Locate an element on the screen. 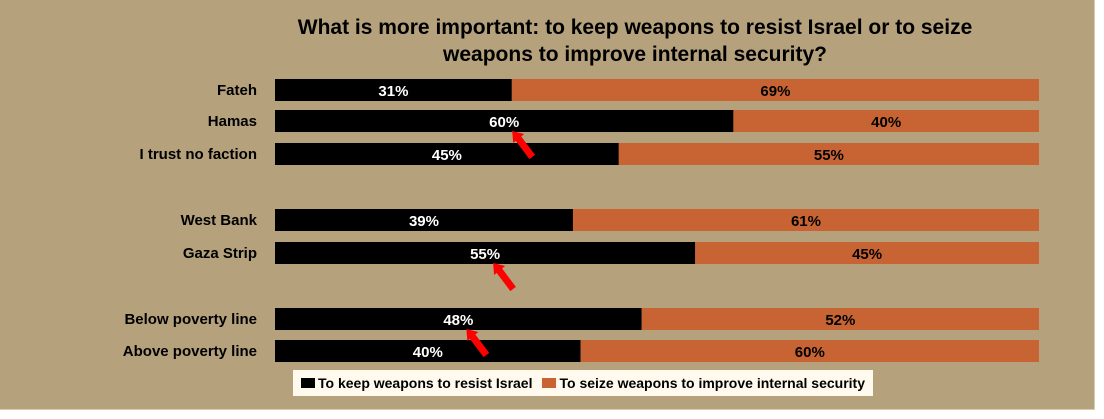  data-label-seize-above-poverty-line: 60% is located at coordinates (810, 352).